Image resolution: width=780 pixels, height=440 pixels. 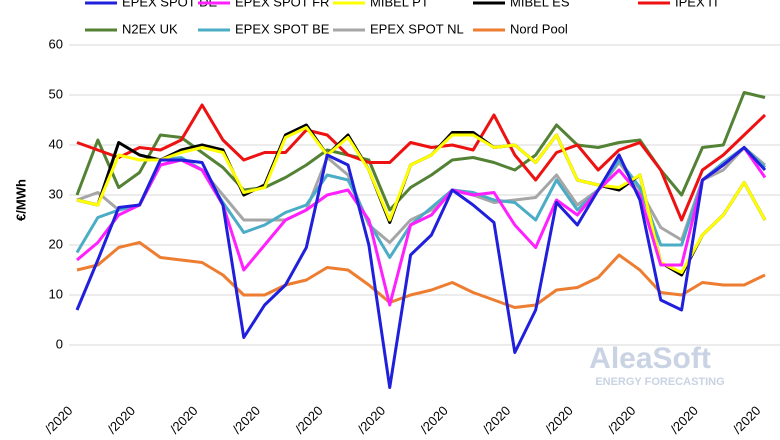 I want to click on legend-label: EPEX SPOT DE, so click(x=169, y=4).